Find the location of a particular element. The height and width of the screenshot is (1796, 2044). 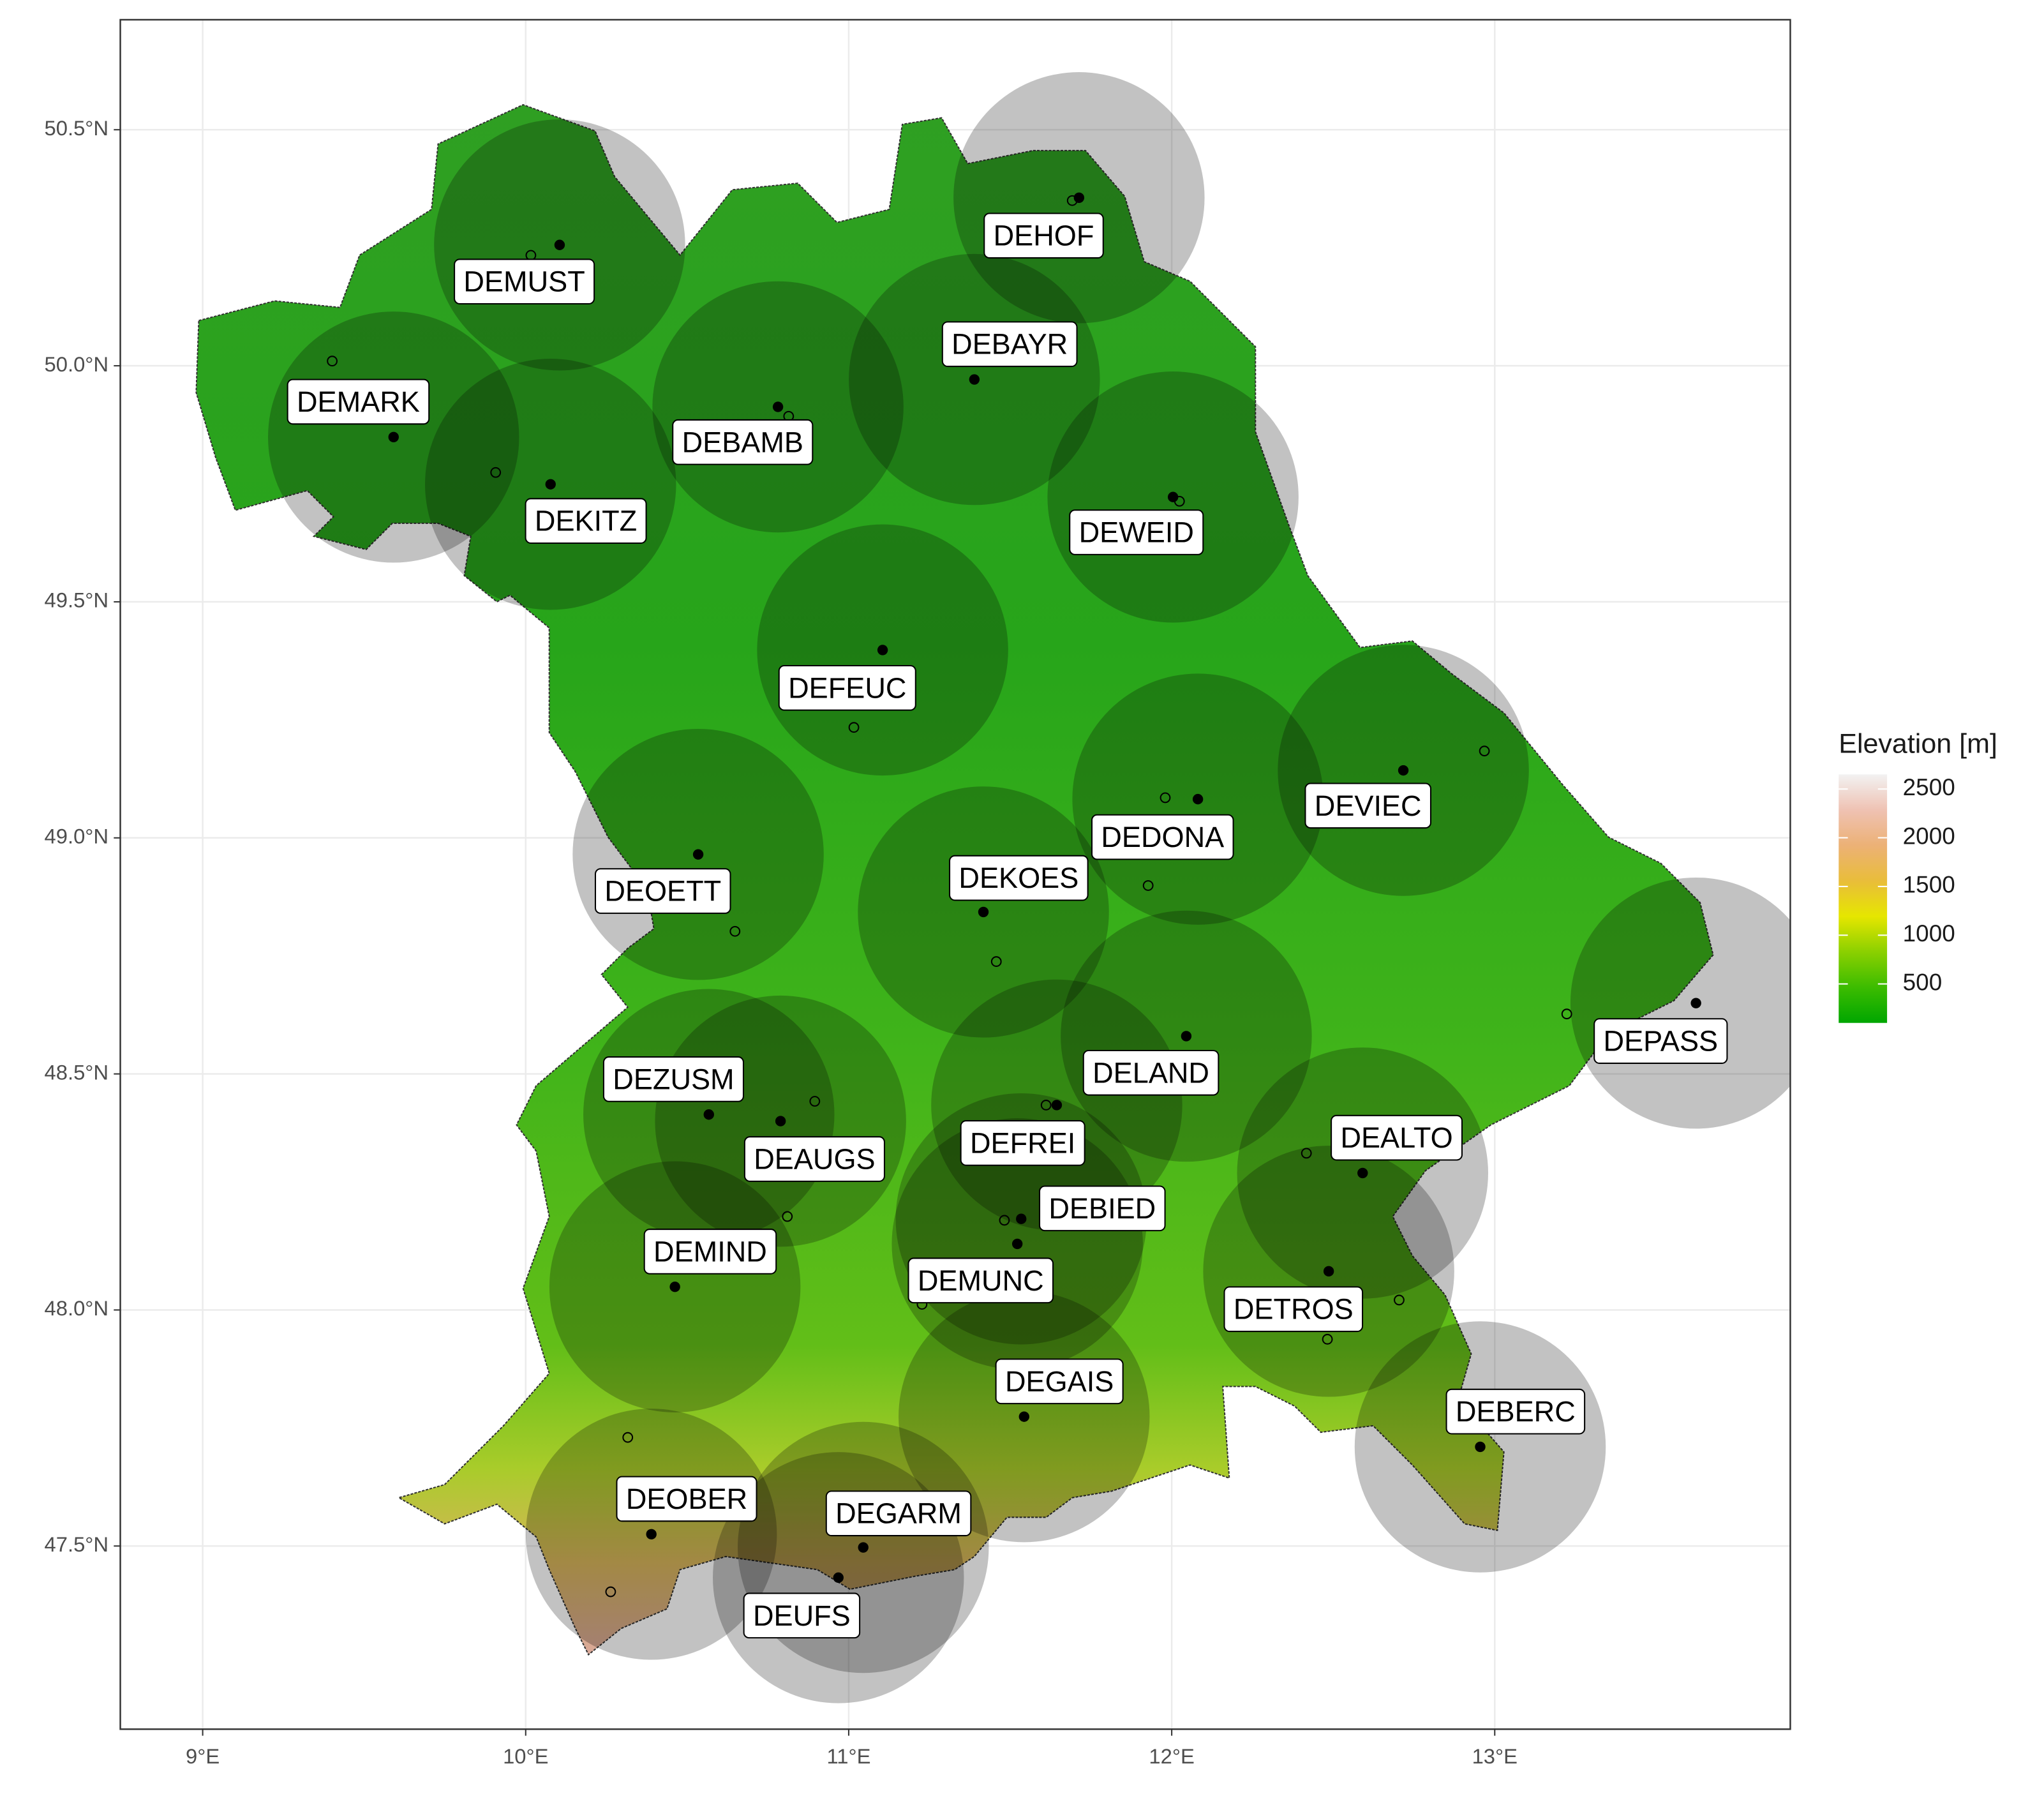

station-name: DEMARK is located at coordinates (359, 401).